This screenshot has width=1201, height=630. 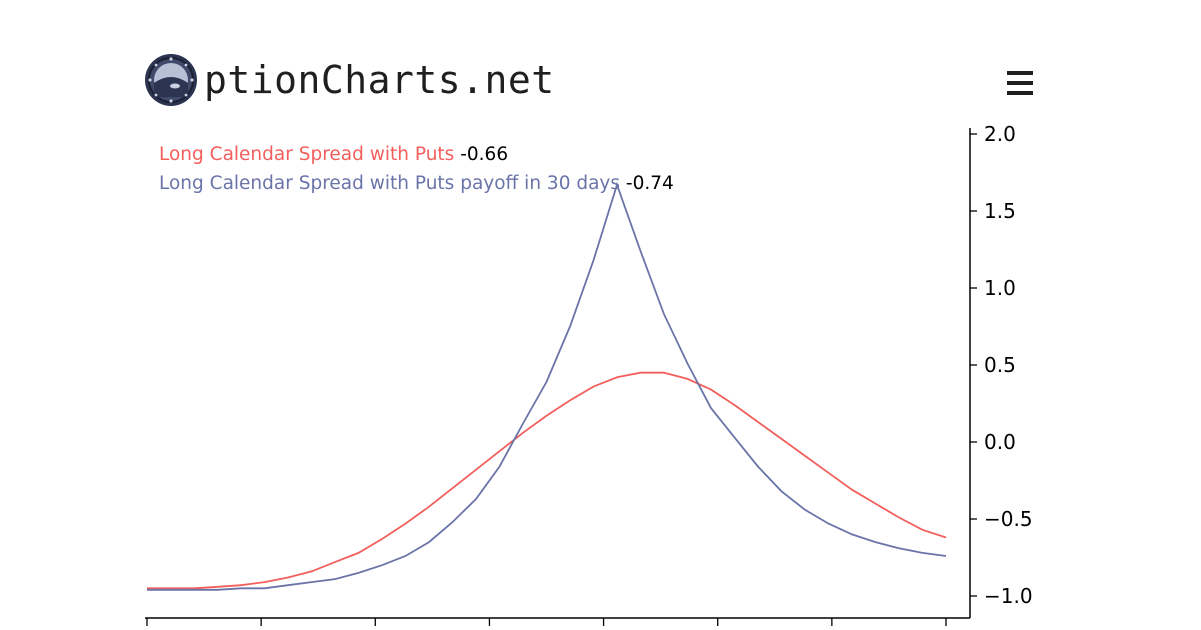 What do you see at coordinates (484, 154) in the screenshot?
I see `legend-value-1: -0.66` at bounding box center [484, 154].